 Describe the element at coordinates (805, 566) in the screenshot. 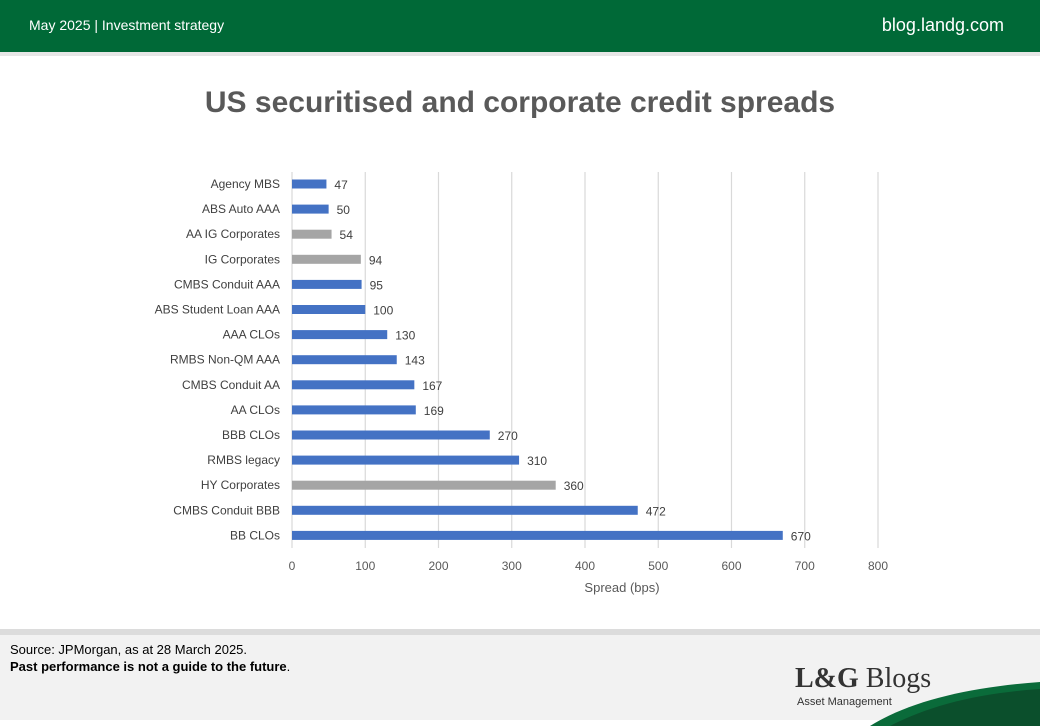

I see `x-tick-label: 700` at that location.